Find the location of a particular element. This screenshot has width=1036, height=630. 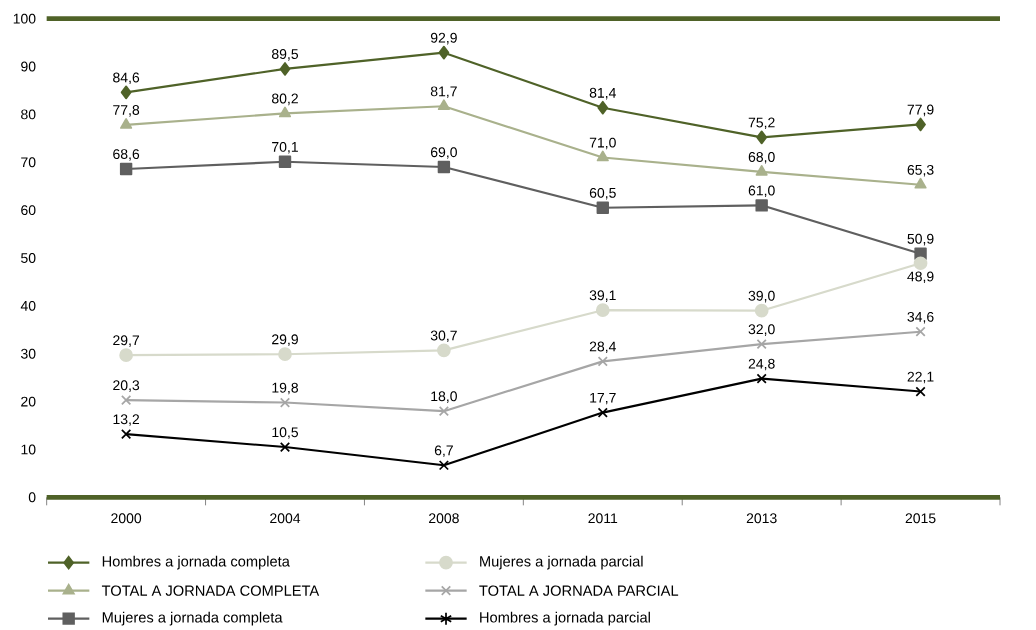

data-label: 77,9 is located at coordinates (920, 110).